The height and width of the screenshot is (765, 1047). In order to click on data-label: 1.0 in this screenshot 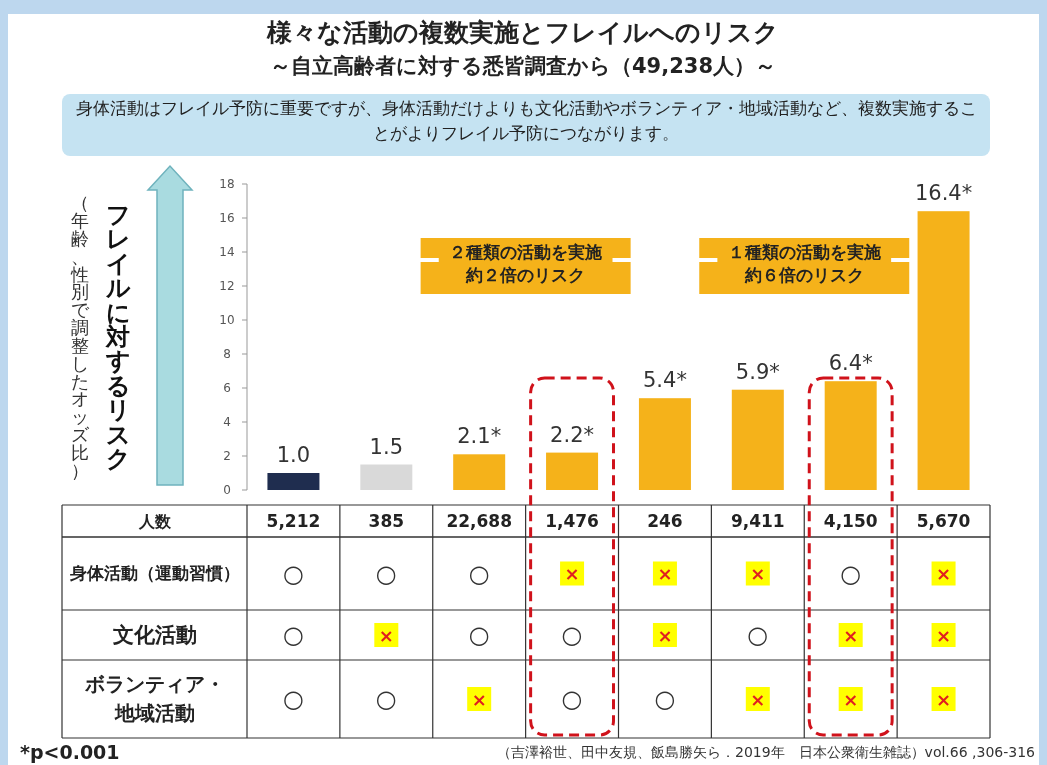, I will do `click(293, 455)`.